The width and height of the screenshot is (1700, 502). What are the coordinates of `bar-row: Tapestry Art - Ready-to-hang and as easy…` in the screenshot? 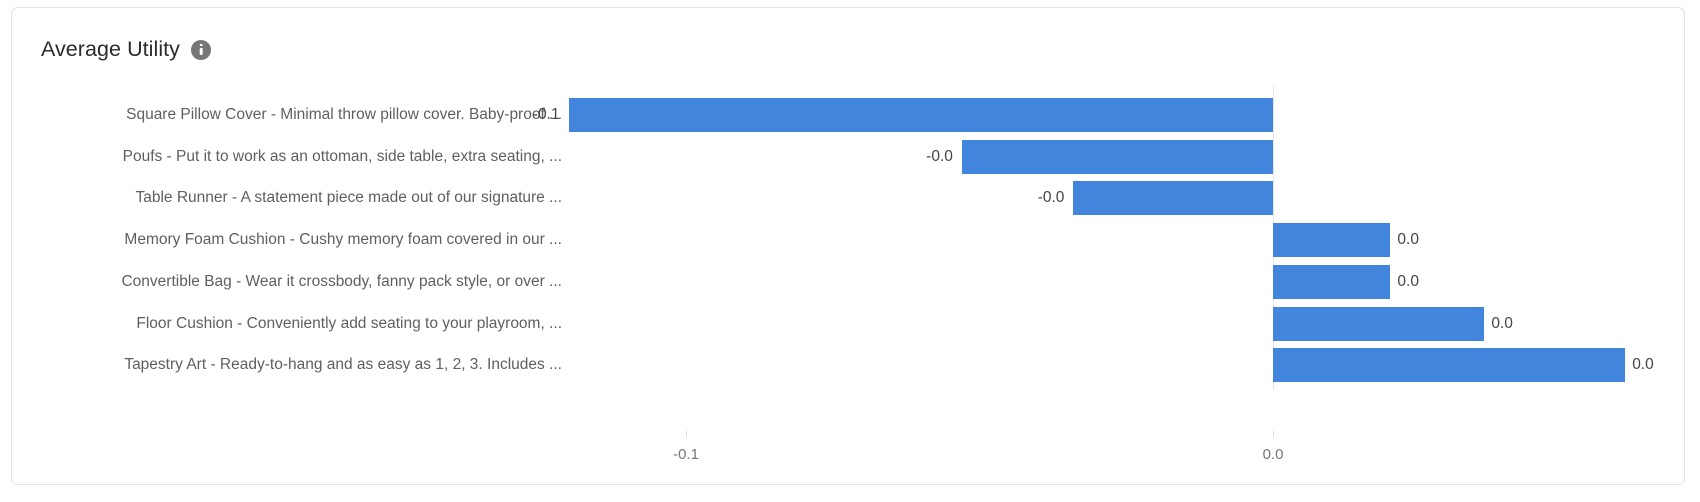 It's located at (848, 365).